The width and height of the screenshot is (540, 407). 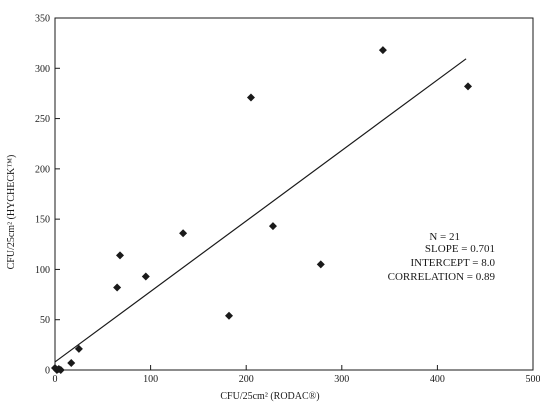 I want to click on x-tick-label: 0, so click(x=55, y=379).